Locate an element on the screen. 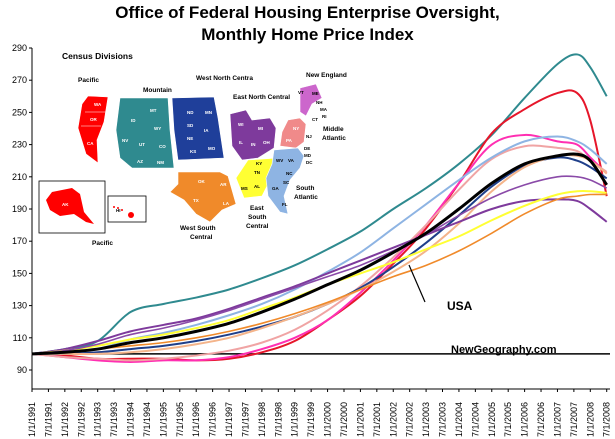  state-nj: NJ is located at coordinates (309, 136).